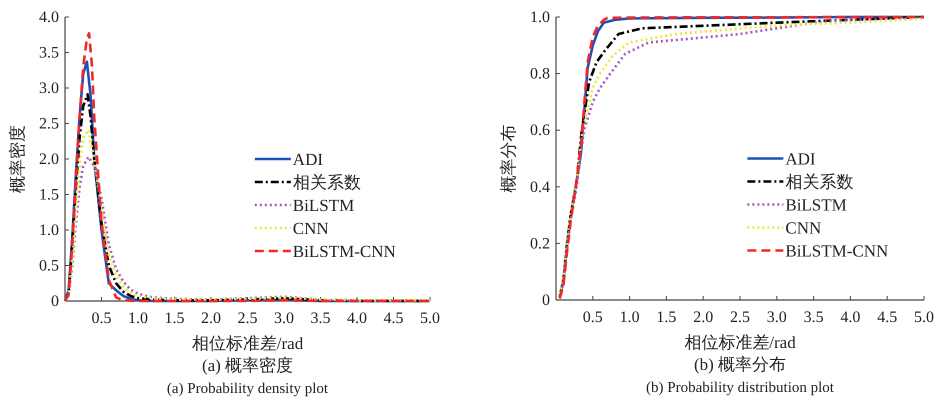 This screenshot has width=935, height=402. What do you see at coordinates (740, 388) in the screenshot?
I see `text: (b) Probability distribution plot` at bounding box center [740, 388].